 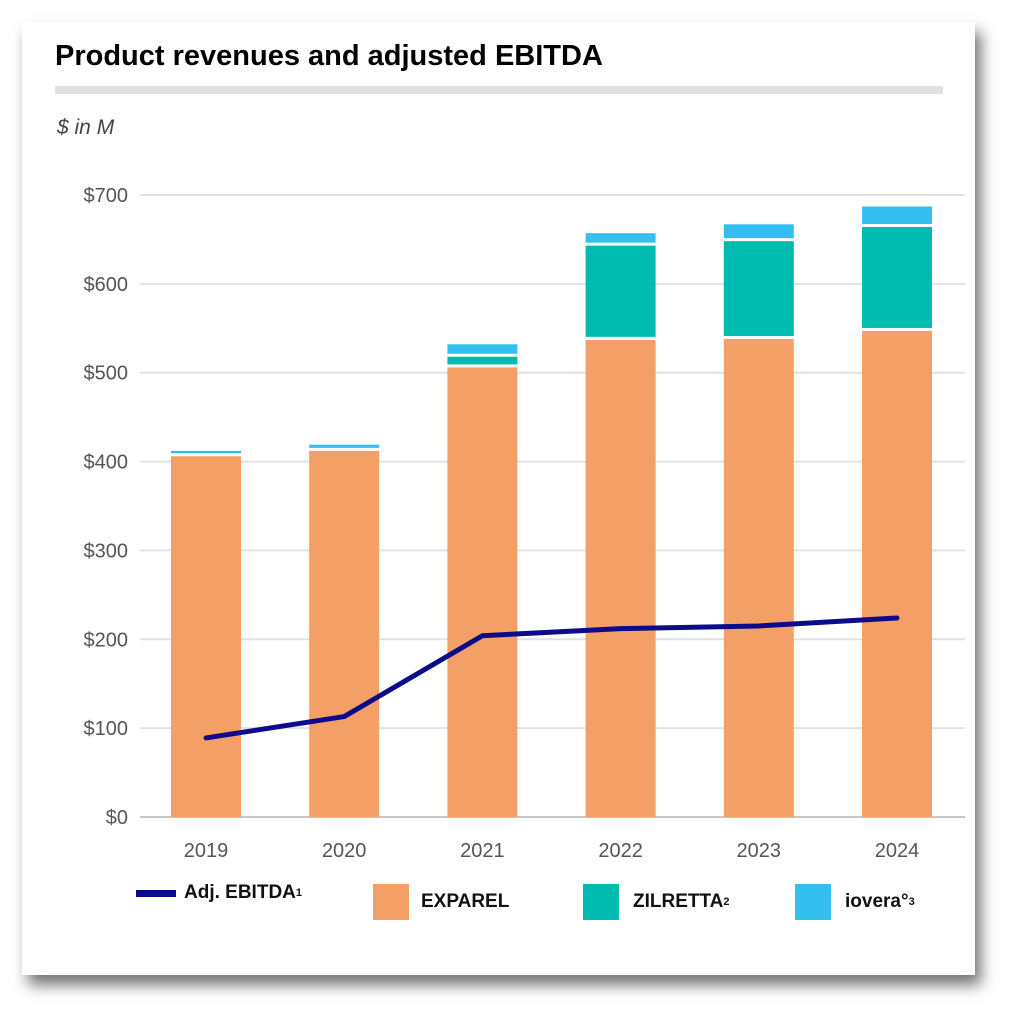 I want to click on bar-iovera-2021, so click(x=482, y=349).